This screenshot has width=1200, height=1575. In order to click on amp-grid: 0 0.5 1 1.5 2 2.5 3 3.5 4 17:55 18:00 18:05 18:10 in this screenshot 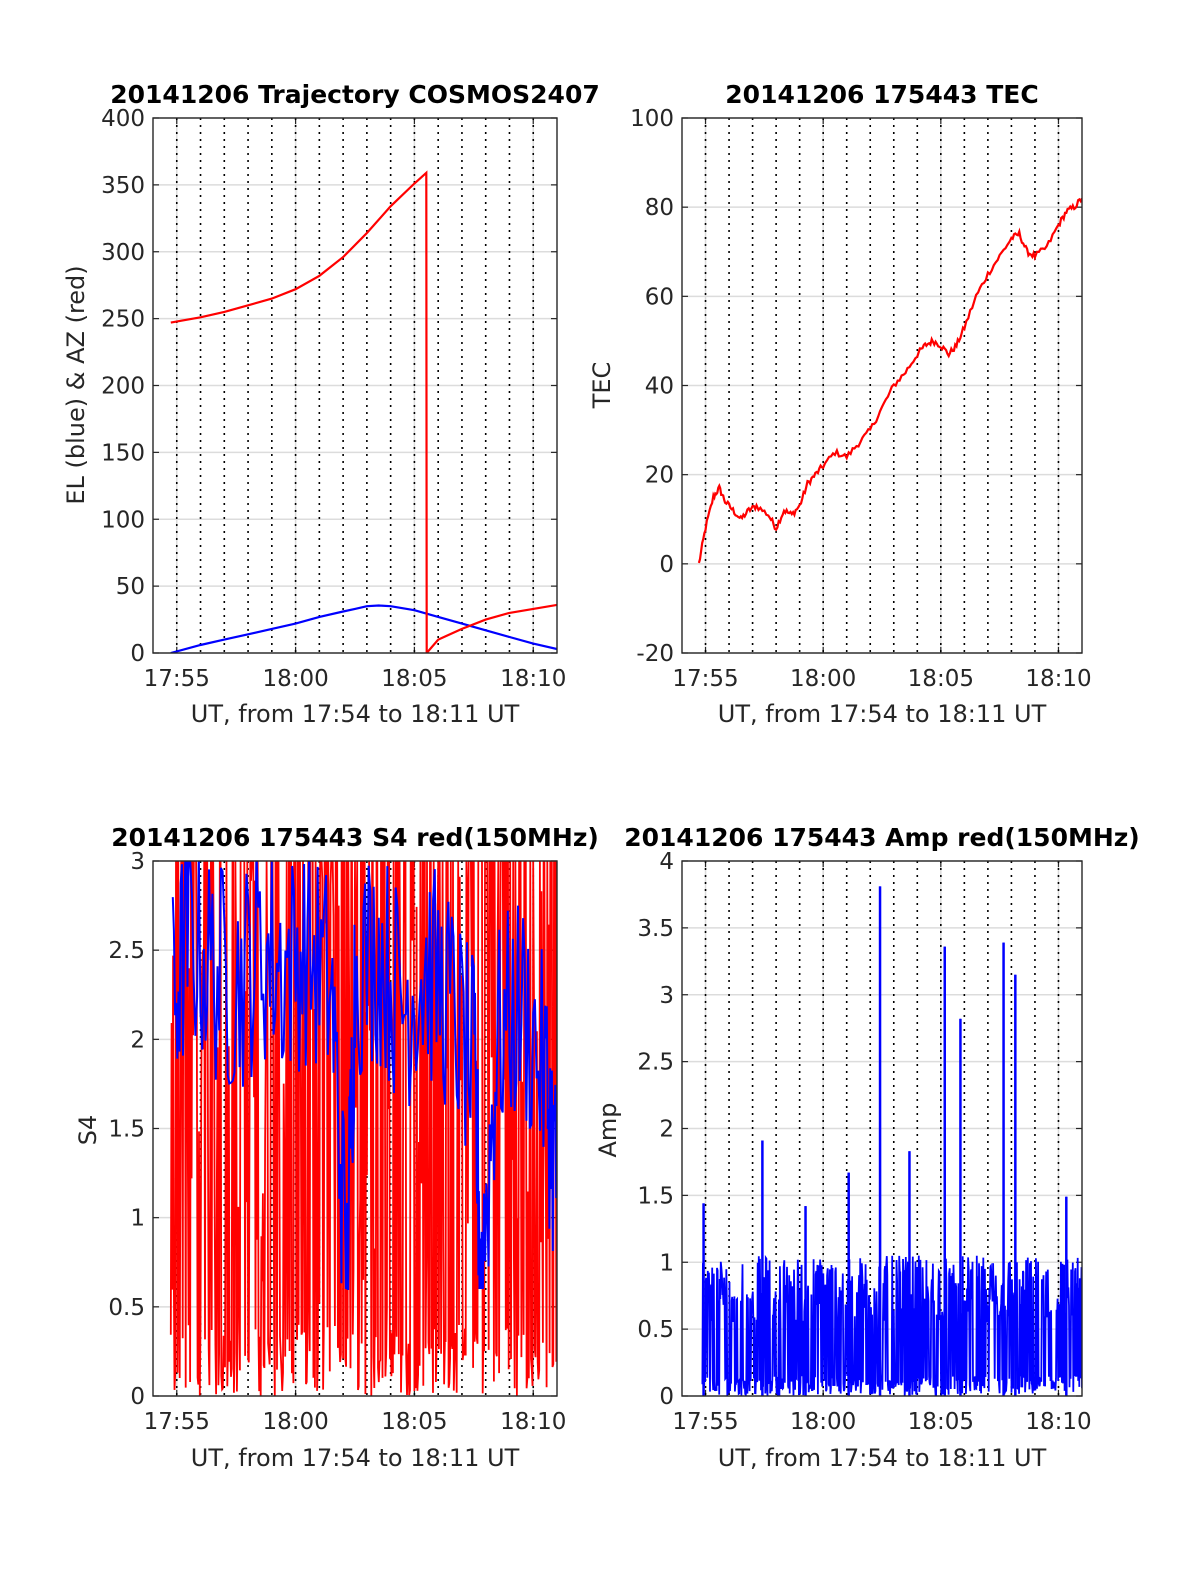, I will do `click(864, 1142)`.